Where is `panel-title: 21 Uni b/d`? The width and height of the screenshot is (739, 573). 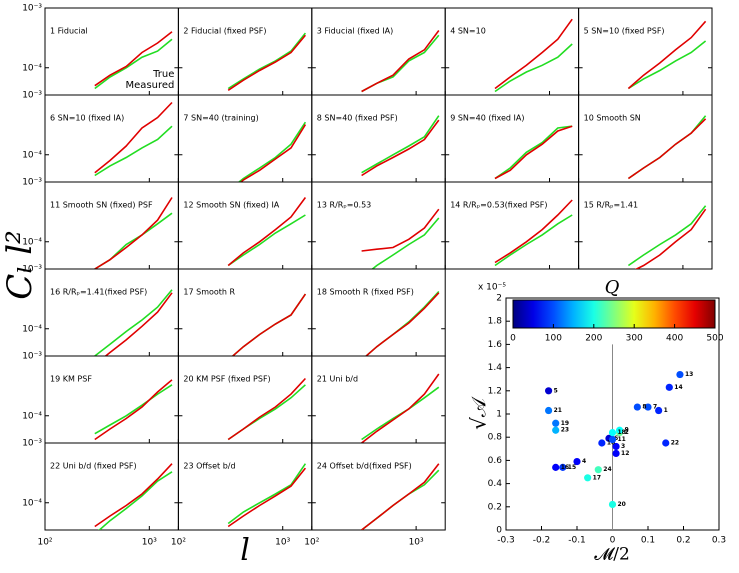 panel-title: 21 Uni b/d is located at coordinates (337, 379).